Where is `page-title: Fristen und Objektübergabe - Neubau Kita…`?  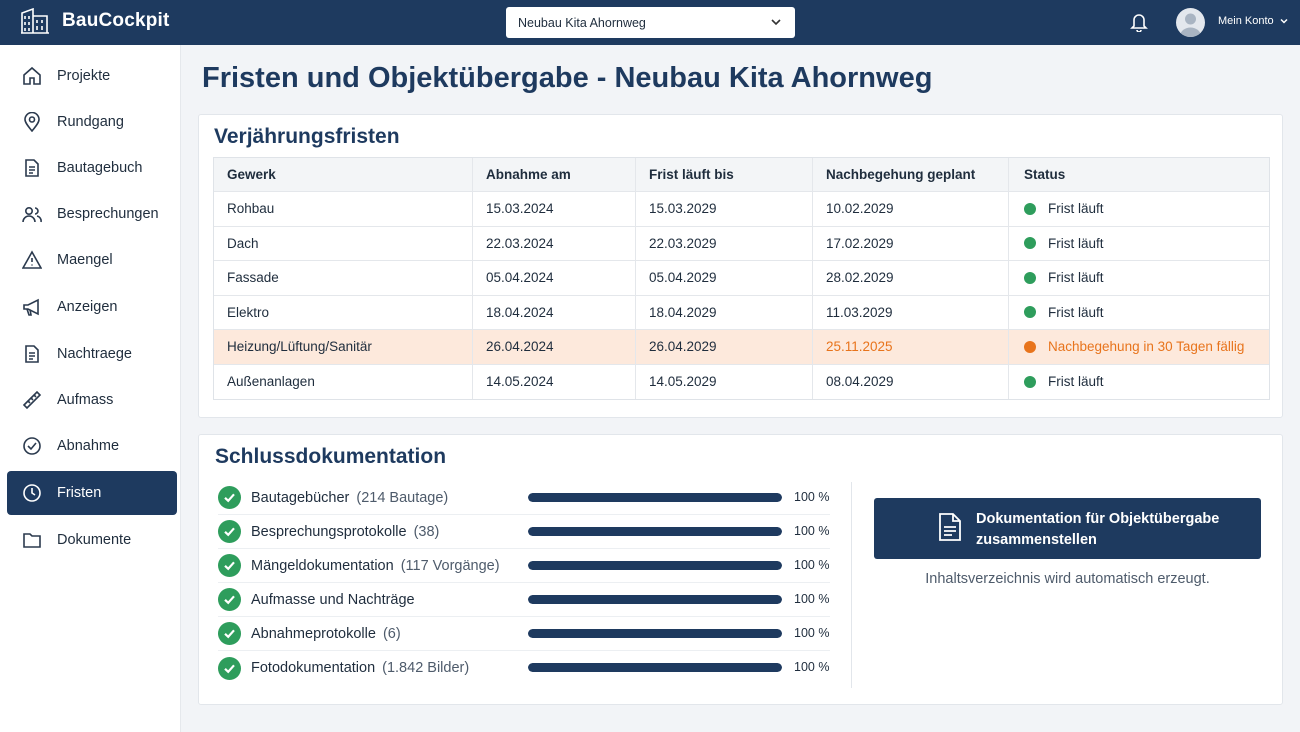
page-title: Fristen und Objektübergabe - Neubau Kita… is located at coordinates (567, 78).